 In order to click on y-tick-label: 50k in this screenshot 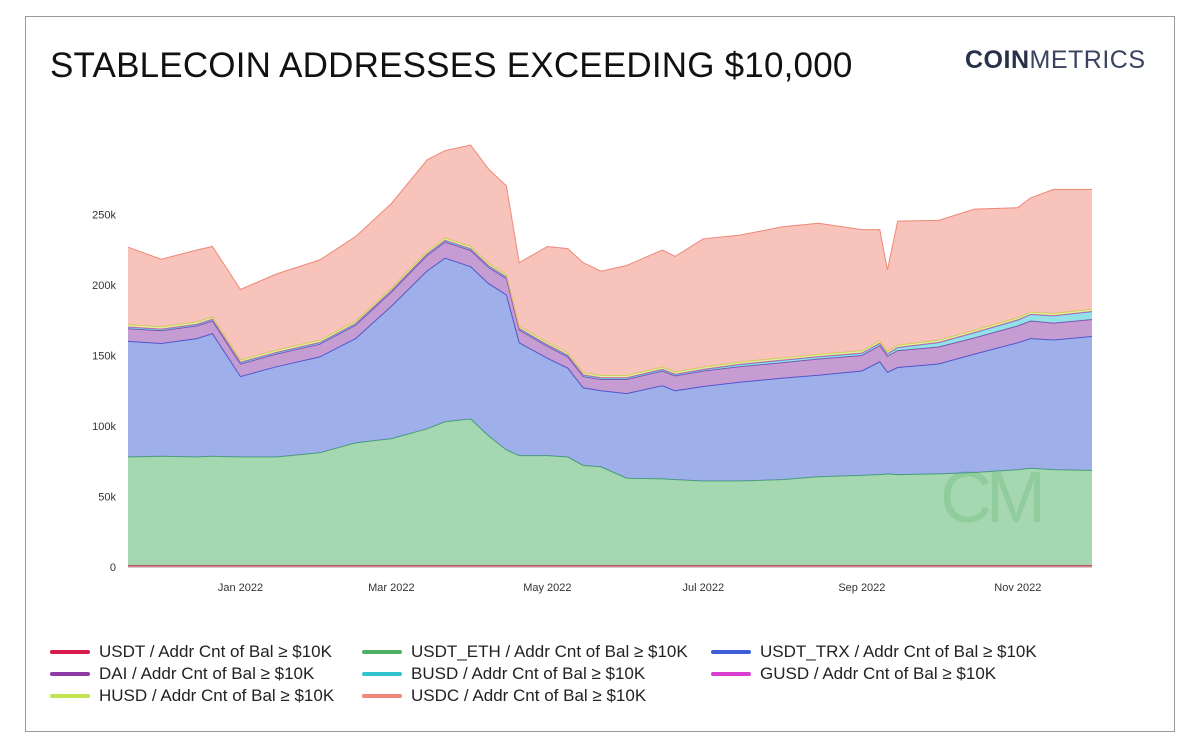, I will do `click(107, 498)`.